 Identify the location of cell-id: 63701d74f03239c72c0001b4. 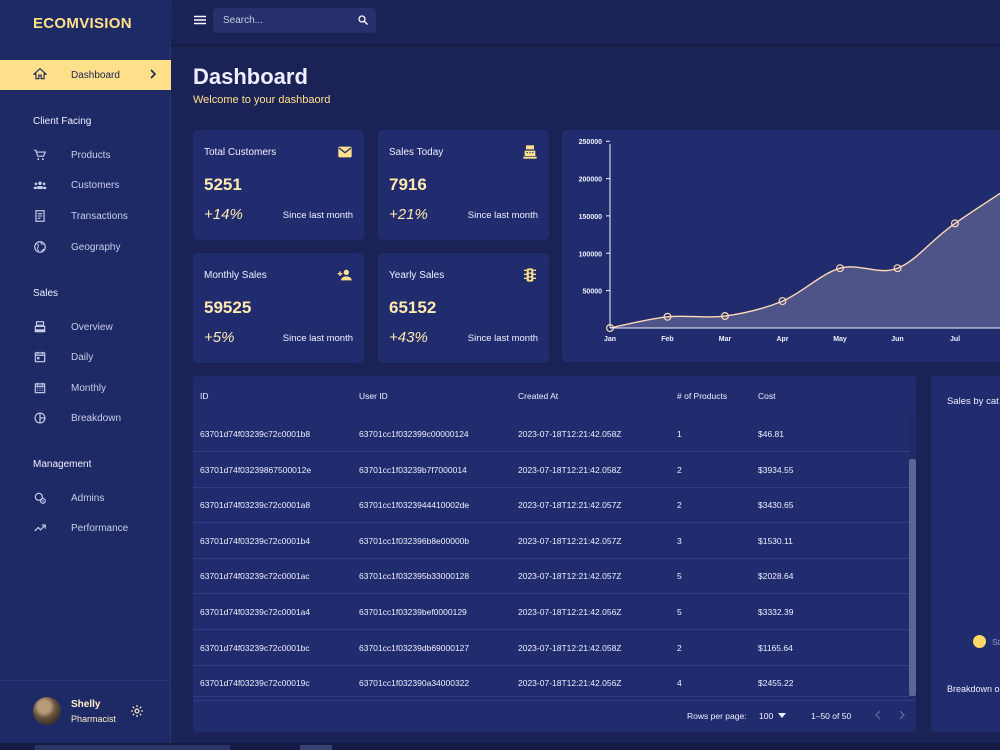
(255, 540).